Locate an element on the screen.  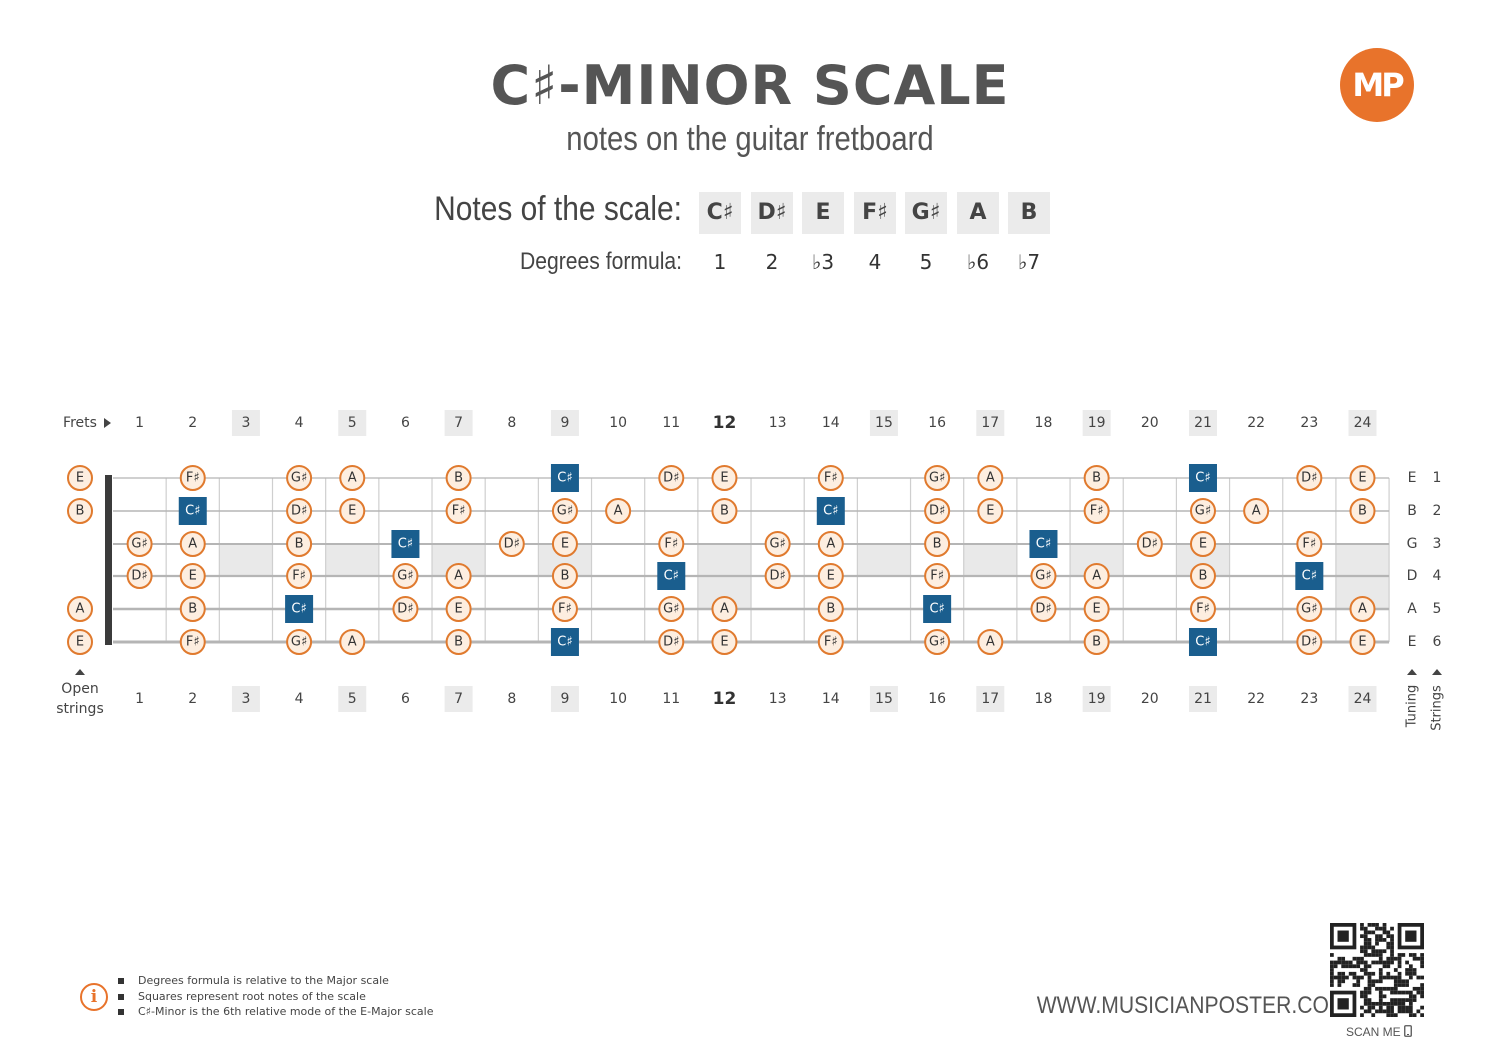
string-number-label: 2 is located at coordinates (1437, 511).